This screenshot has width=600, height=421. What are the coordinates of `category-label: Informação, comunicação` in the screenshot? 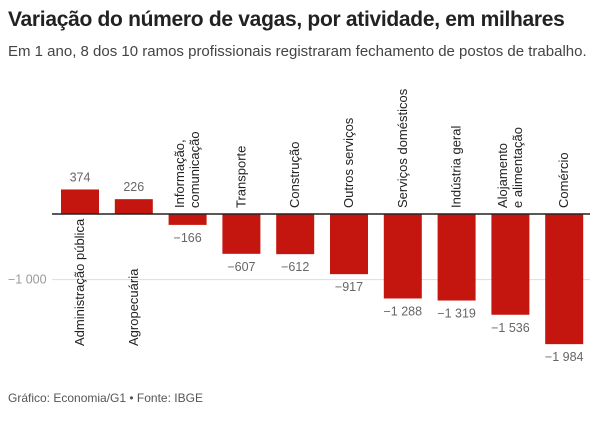 It's located at (187, 169).